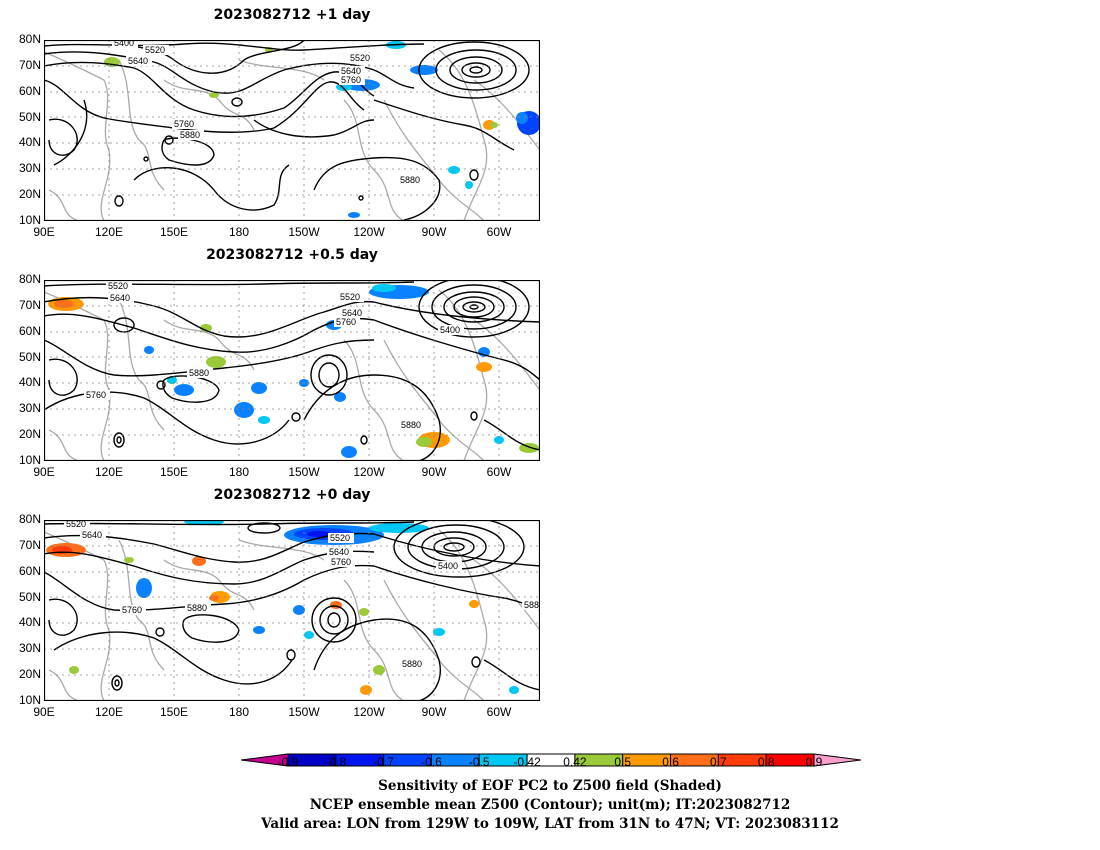 The height and width of the screenshot is (850, 1100). Describe the element at coordinates (479, 762) in the screenshot. I see `colorbar-tick-label: -0.5` at that location.